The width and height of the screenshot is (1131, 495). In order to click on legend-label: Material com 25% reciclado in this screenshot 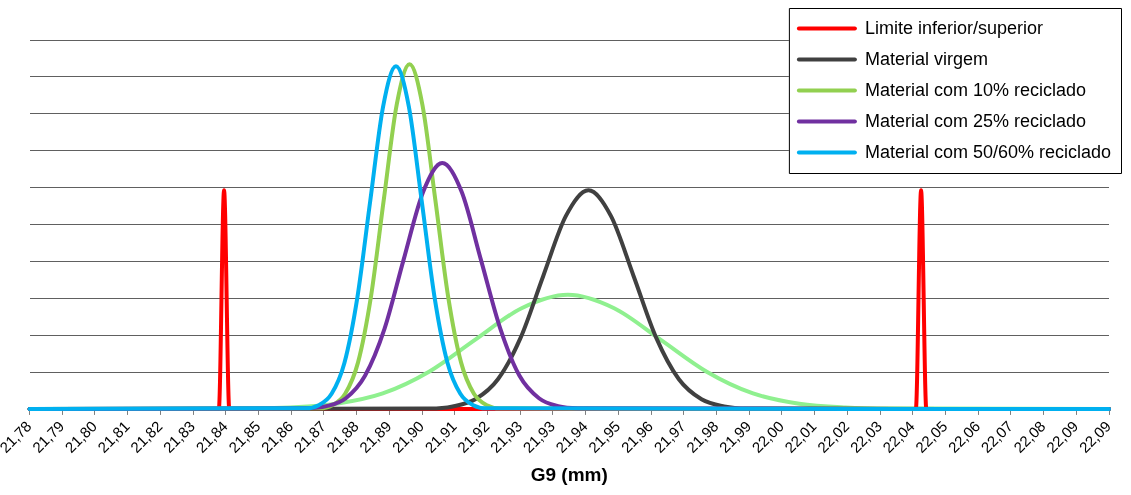, I will do `click(975, 121)`.